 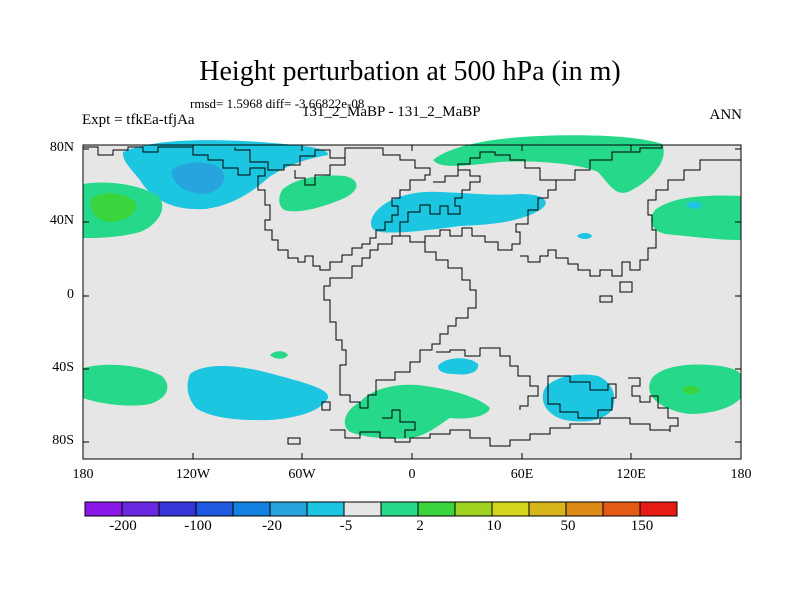 What do you see at coordinates (694, 205) in the screenshot?
I see `negative-spot-pacific` at bounding box center [694, 205].